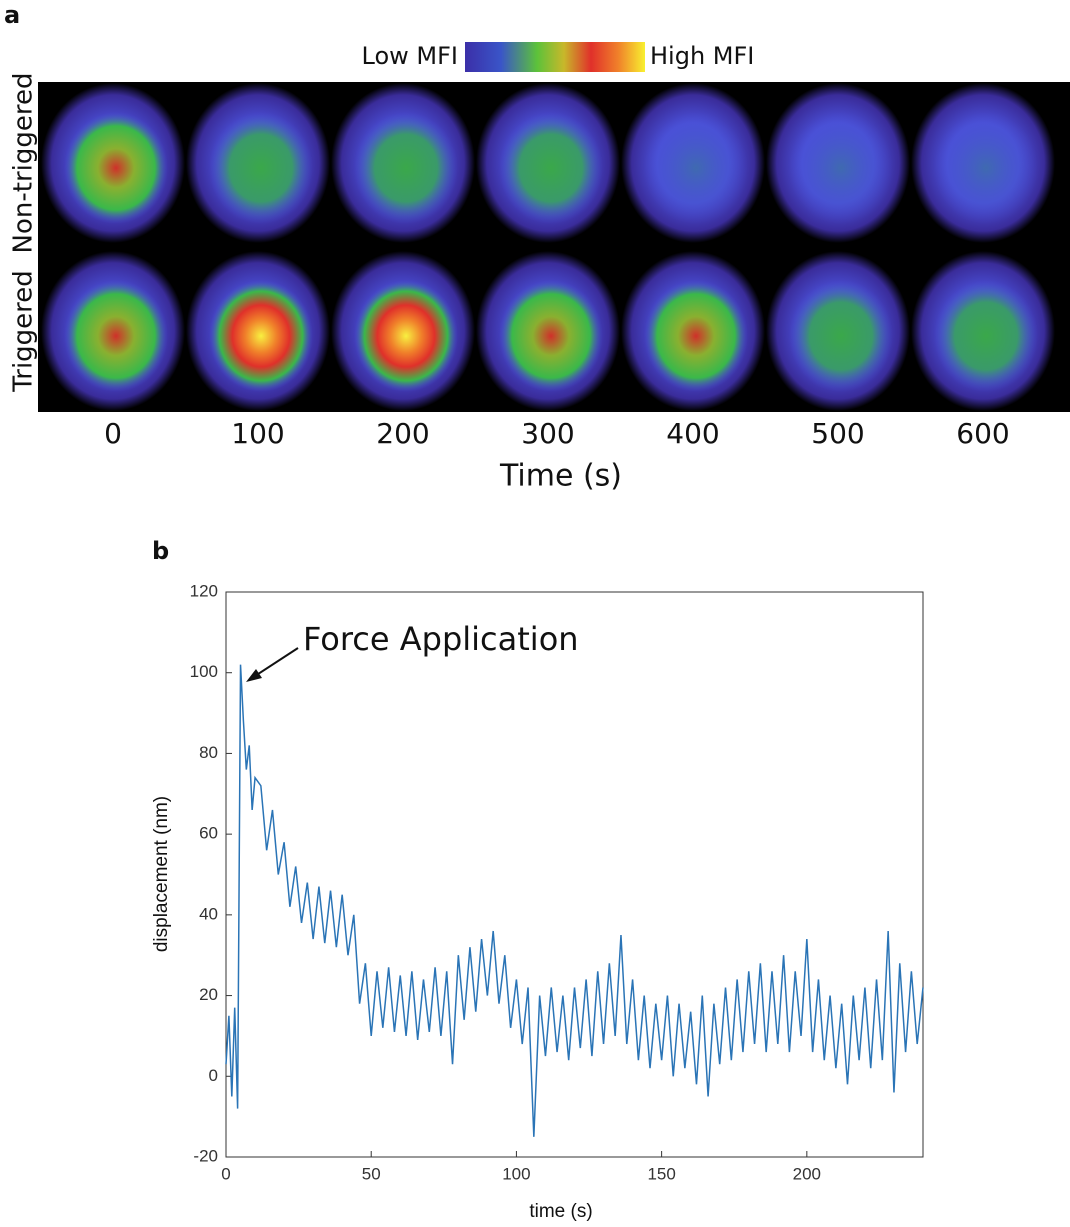 Image resolution: width=1070 pixels, height=1227 pixels. I want to click on x-tick-label: 300, so click(547, 433).